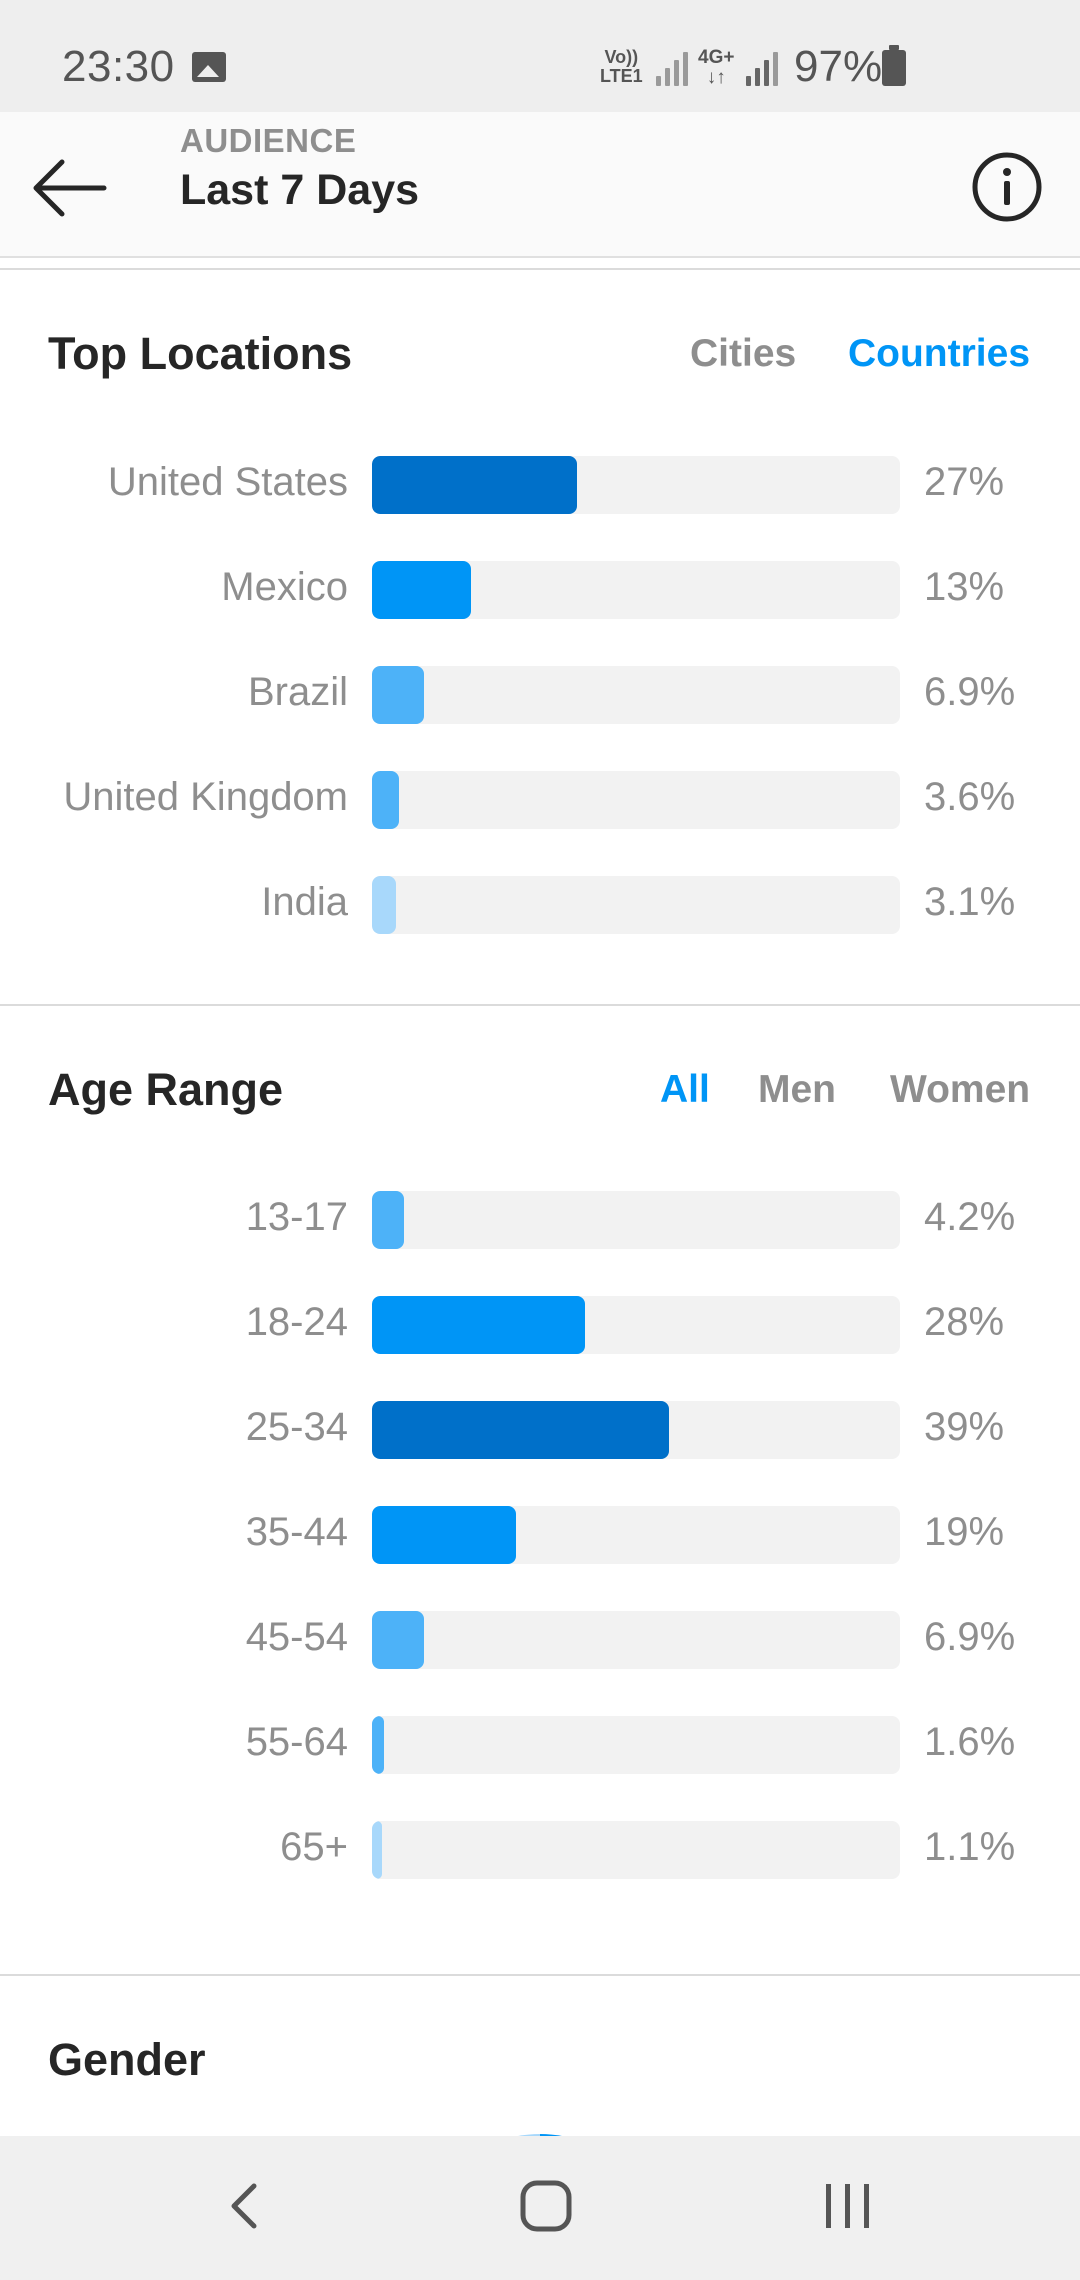  I want to click on data-arrows-icon: ↓↑, so click(716, 77).